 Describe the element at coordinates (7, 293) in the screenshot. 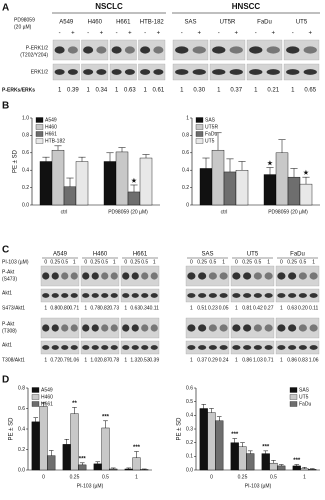

I see `row-label: Akt1` at that location.